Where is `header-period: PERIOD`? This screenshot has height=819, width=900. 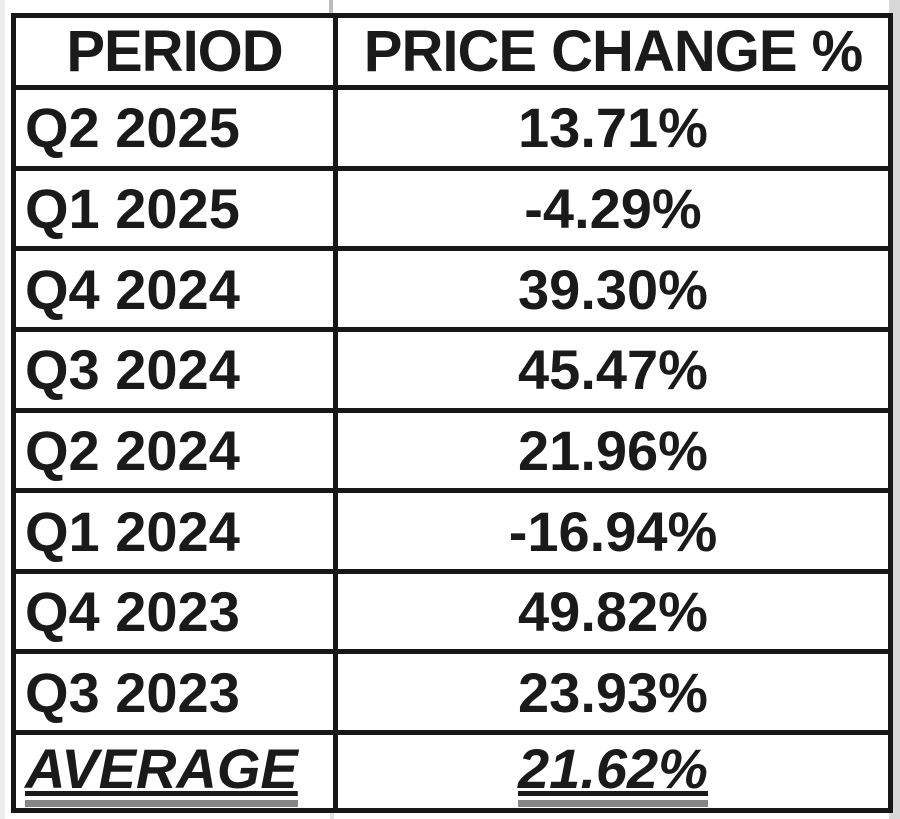
header-period: PERIOD is located at coordinates (174, 51).